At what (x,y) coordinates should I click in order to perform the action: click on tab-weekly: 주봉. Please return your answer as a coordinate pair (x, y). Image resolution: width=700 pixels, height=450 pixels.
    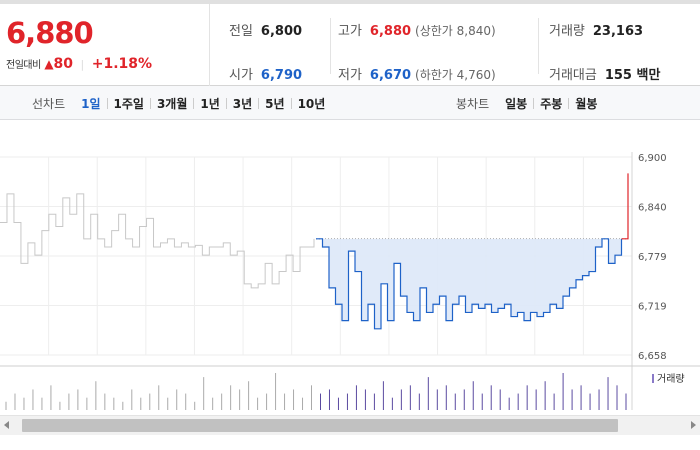
    Looking at the image, I should click on (551, 103).